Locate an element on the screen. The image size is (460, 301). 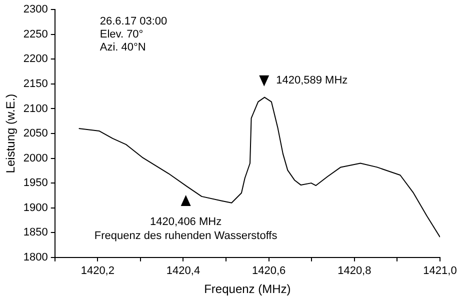
y-tick-label: 2000 is located at coordinates (35, 158).